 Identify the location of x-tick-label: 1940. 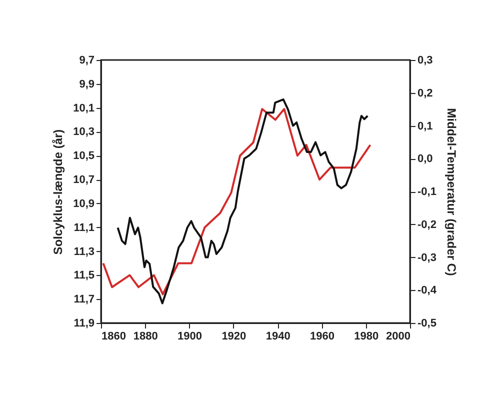
(278, 336).